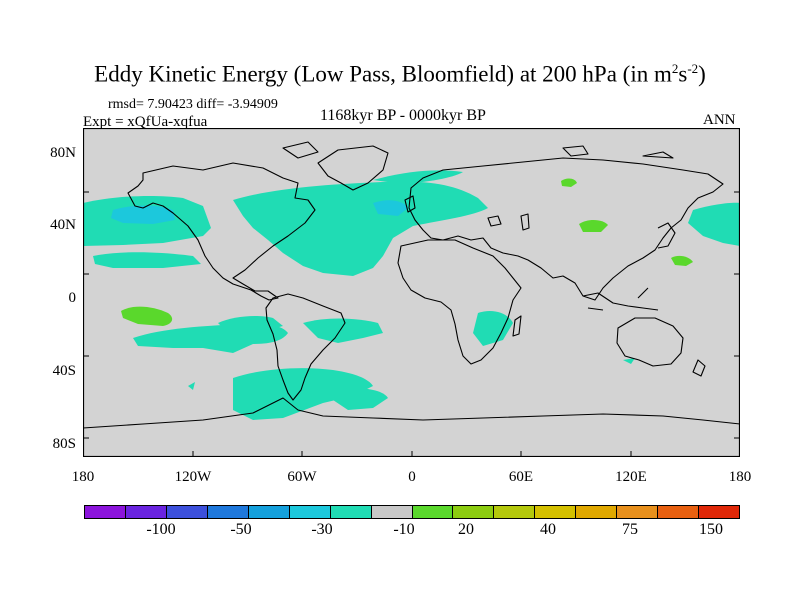  Describe the element at coordinates (412, 477) in the screenshot. I see `lon-label: 0` at that location.